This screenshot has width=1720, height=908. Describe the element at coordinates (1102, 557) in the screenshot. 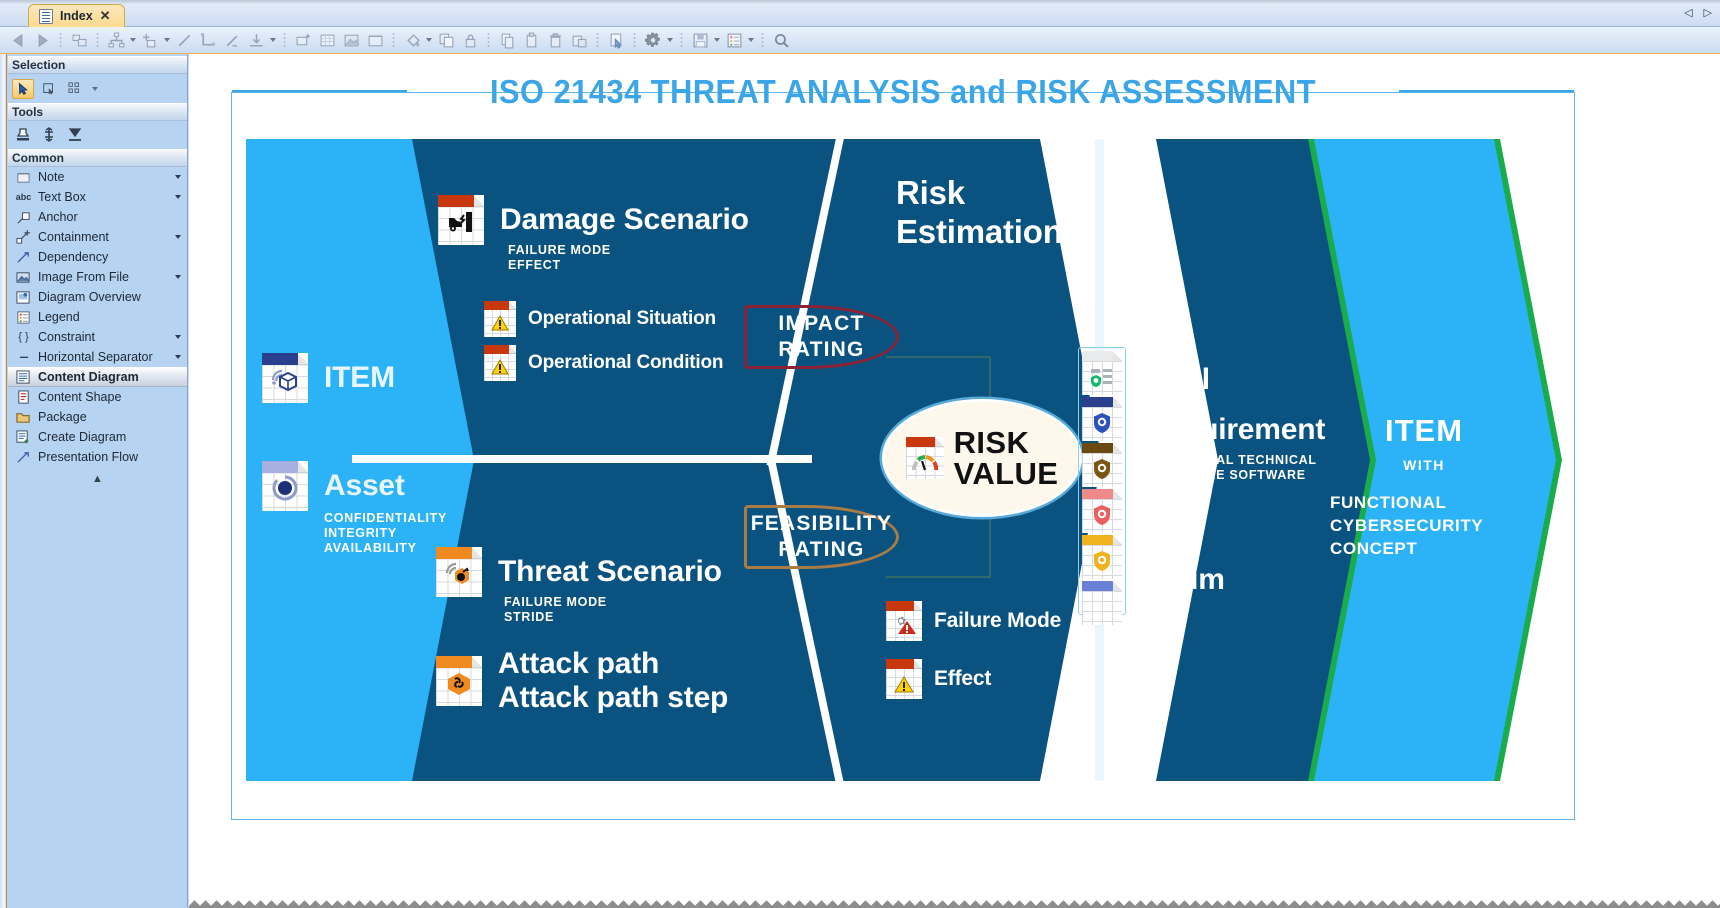

I see `shield-yellow-doc-icon` at that location.